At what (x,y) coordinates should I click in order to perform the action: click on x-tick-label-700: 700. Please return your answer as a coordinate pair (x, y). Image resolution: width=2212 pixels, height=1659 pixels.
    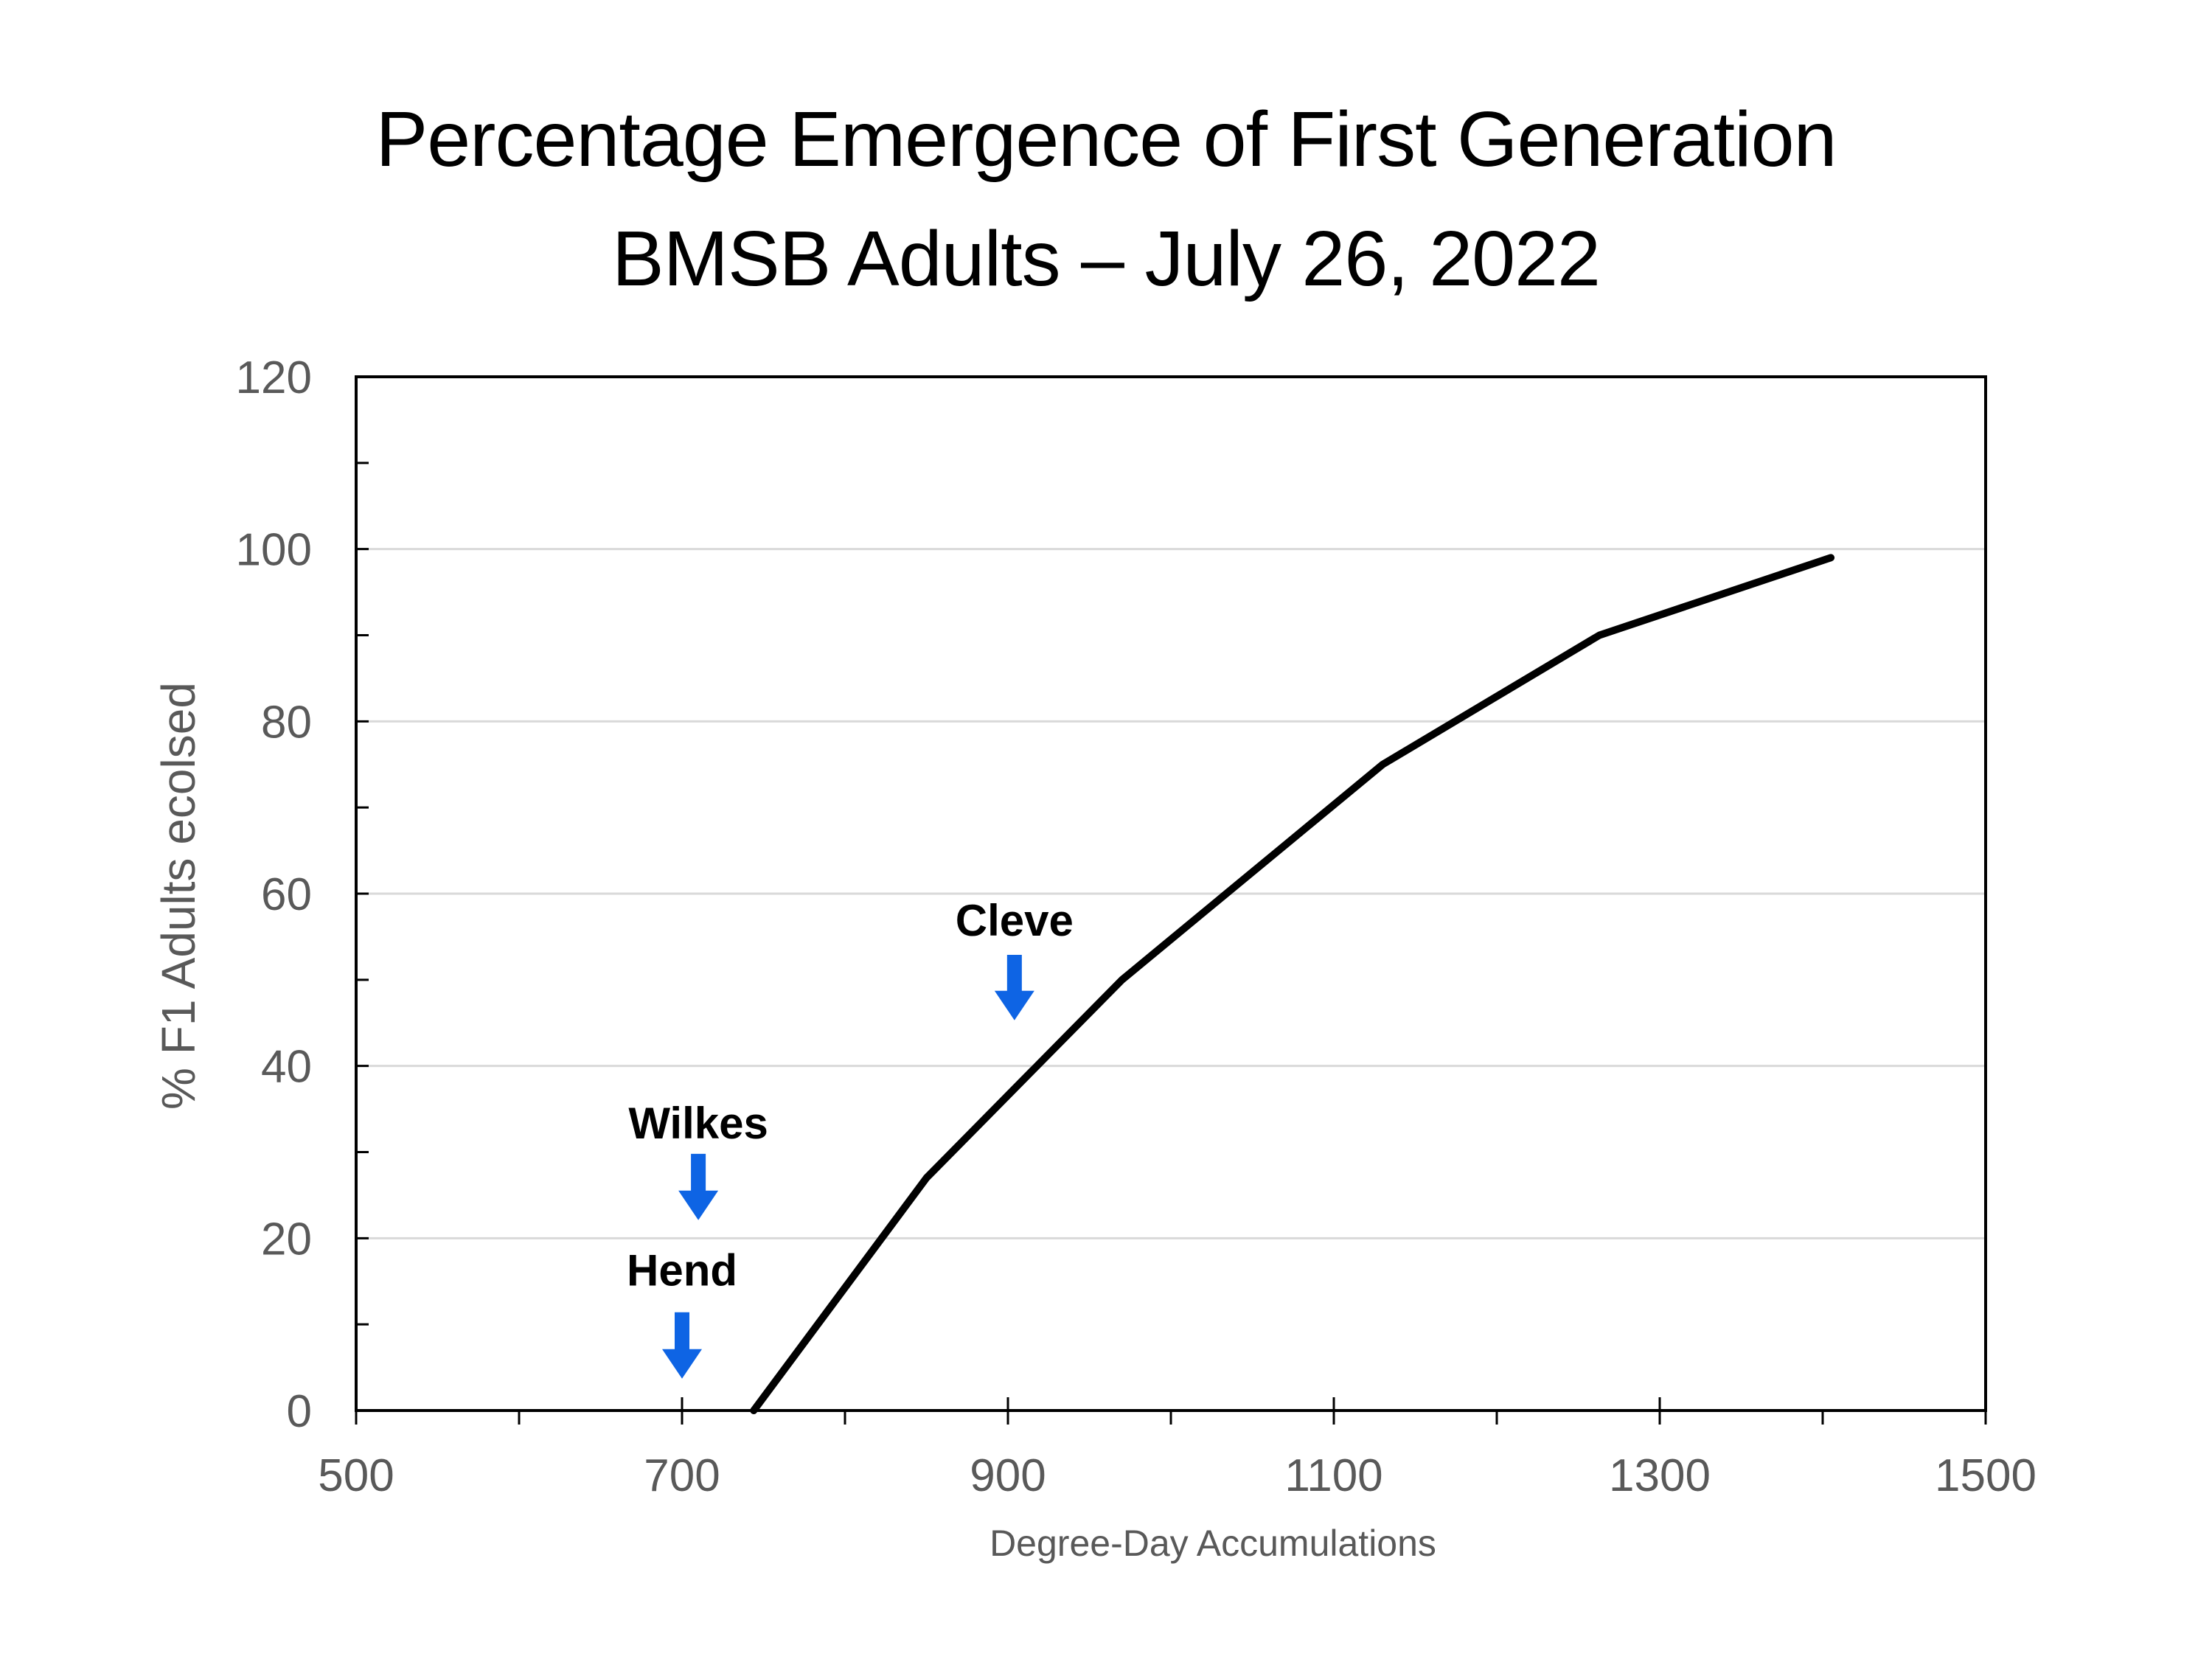
    Looking at the image, I should click on (682, 1475).